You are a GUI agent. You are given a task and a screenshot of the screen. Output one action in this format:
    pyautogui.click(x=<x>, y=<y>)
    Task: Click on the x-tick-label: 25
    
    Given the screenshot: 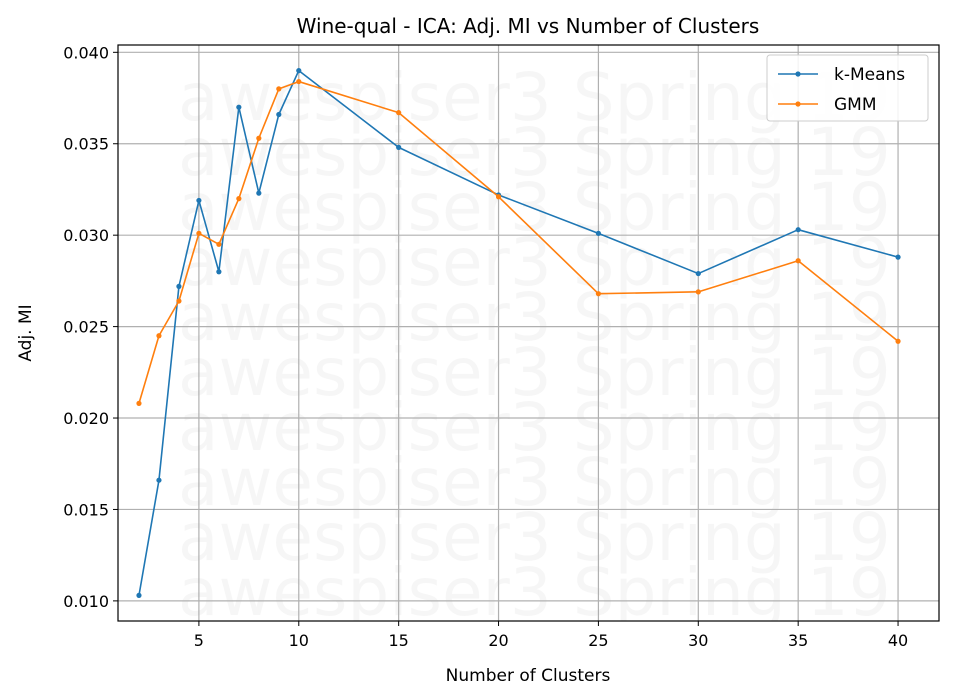 What is the action you would take?
    pyautogui.click(x=598, y=640)
    